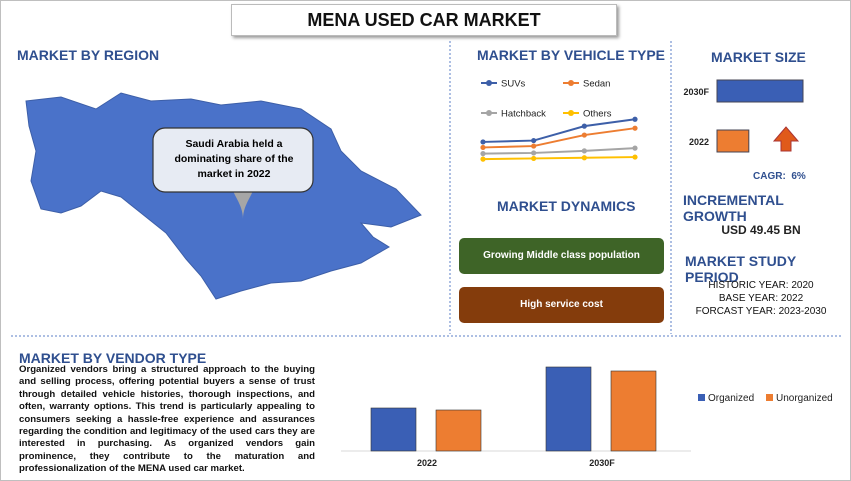 This screenshot has width=851, height=481. What do you see at coordinates (602, 463) in the screenshot?
I see `x-tick-label: 2030F` at bounding box center [602, 463].